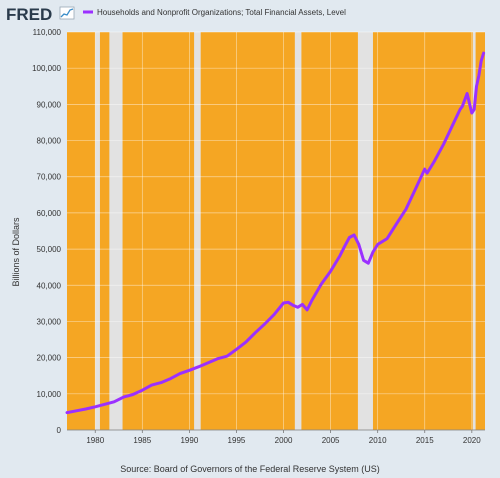 This screenshot has width=500, height=478. Describe the element at coordinates (29, 14) in the screenshot. I see `fred-logo-text: FRED` at that location.